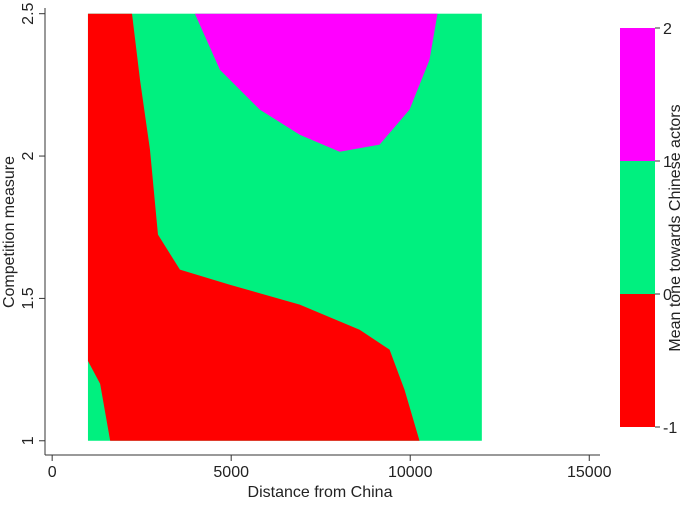  What do you see at coordinates (667, 162) in the screenshot?
I see `colorbar-tick-label: 1` at bounding box center [667, 162].